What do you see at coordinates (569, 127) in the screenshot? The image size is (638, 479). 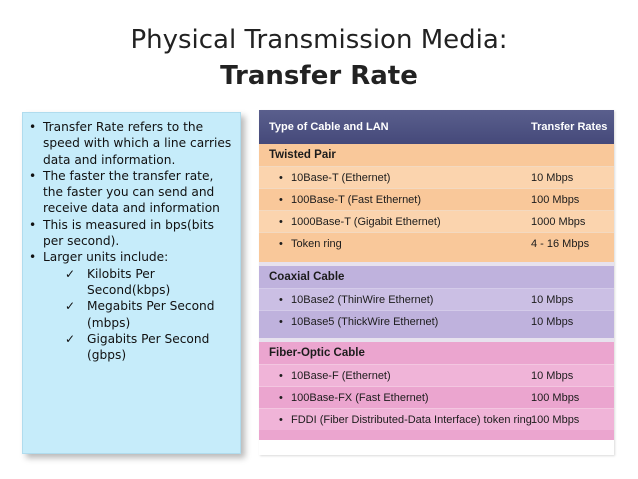 I see `header-rate: Transfer Rates` at bounding box center [569, 127].